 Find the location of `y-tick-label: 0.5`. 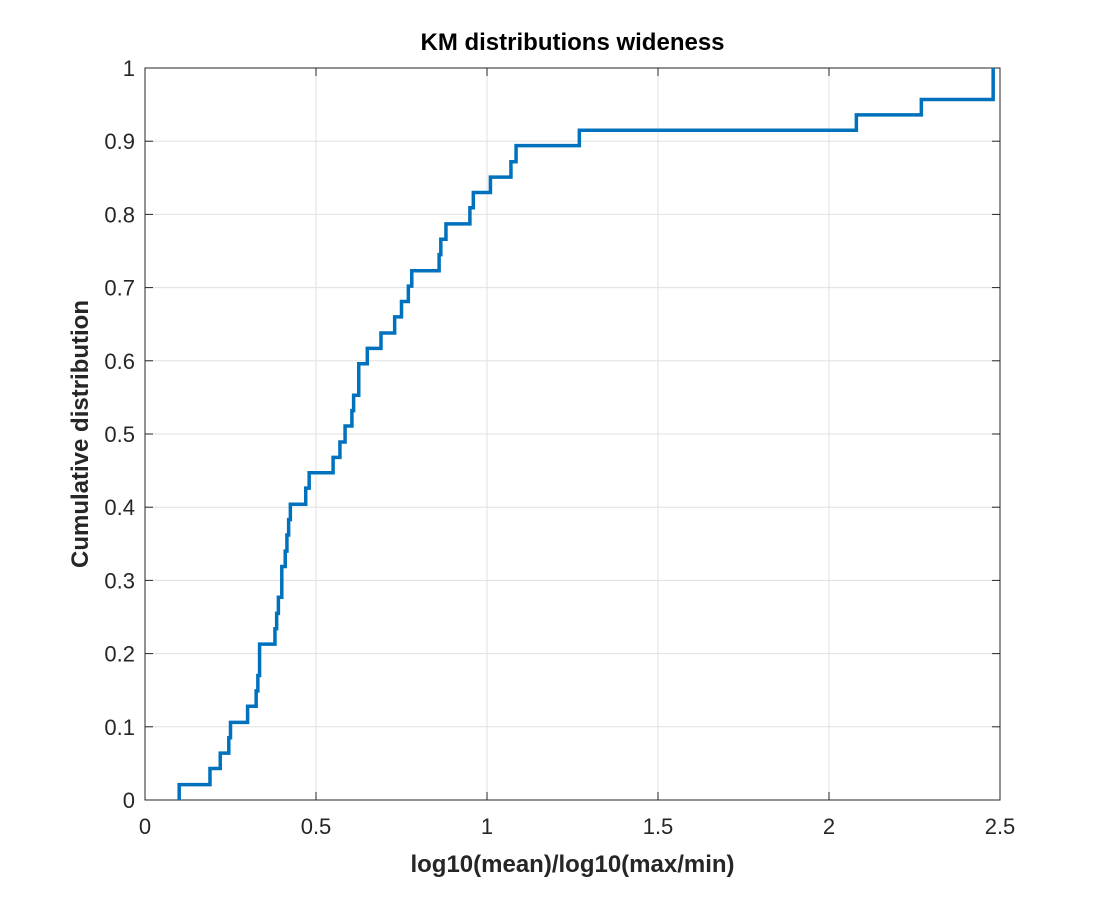

y-tick-label: 0.5 is located at coordinates (119, 434).